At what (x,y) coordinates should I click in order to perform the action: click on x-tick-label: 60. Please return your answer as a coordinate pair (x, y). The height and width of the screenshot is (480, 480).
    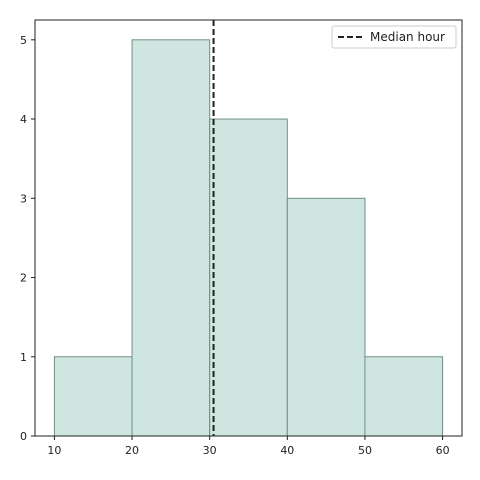
    Looking at the image, I should click on (443, 450).